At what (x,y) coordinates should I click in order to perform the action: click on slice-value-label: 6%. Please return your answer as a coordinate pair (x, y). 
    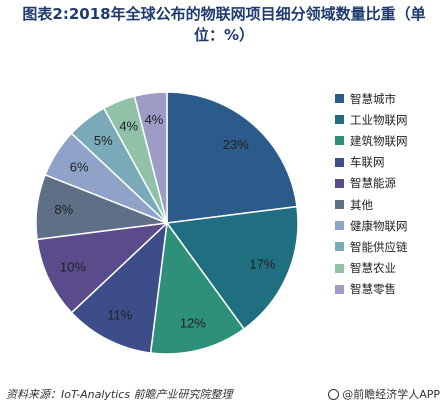
    Looking at the image, I should click on (79, 166).